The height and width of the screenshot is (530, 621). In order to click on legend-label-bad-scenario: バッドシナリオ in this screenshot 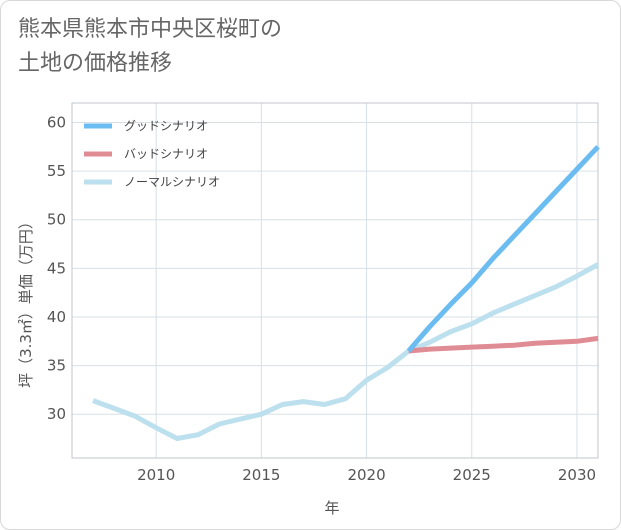, I will do `click(166, 154)`.